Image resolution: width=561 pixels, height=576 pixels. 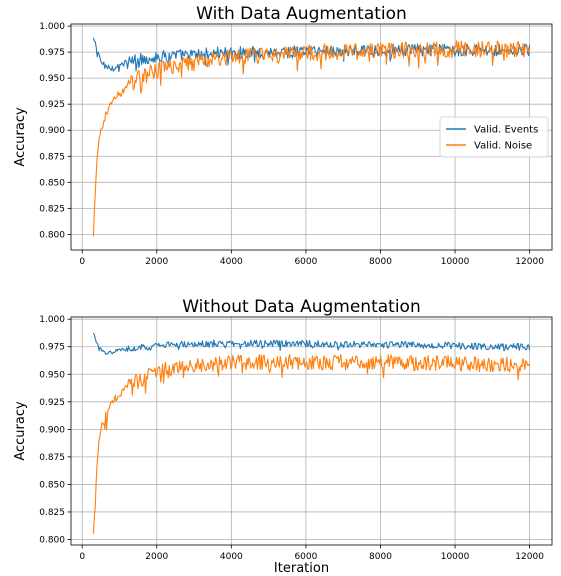 What do you see at coordinates (301, 307) in the screenshot?
I see `chart-title: Without Data Augmentation` at bounding box center [301, 307].